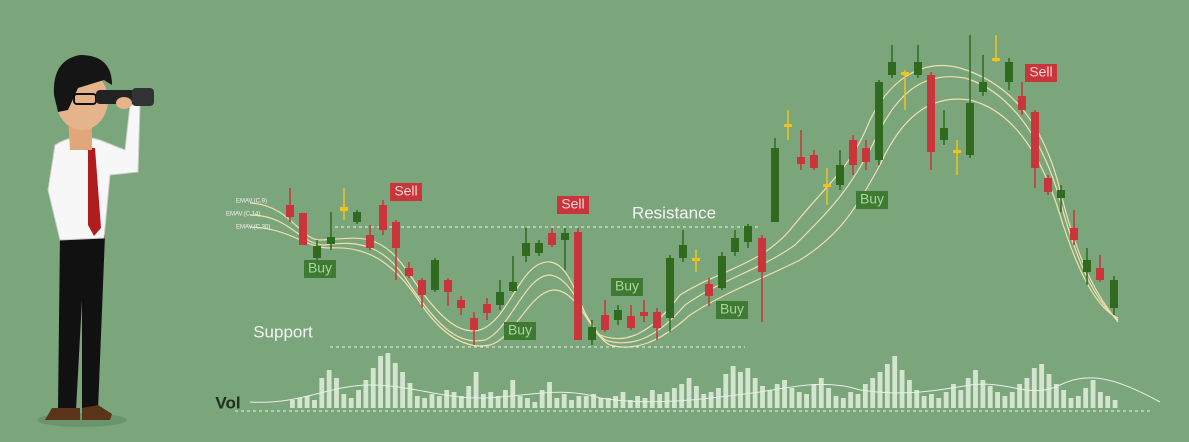  I want to click on indicator-label: EMAV.(C,9), so click(251, 202).